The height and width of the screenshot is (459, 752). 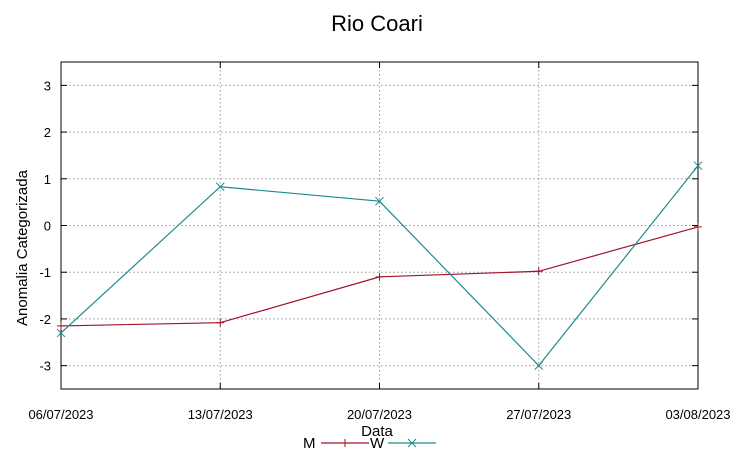 I want to click on y-tick-label: 1, so click(x=47, y=179).